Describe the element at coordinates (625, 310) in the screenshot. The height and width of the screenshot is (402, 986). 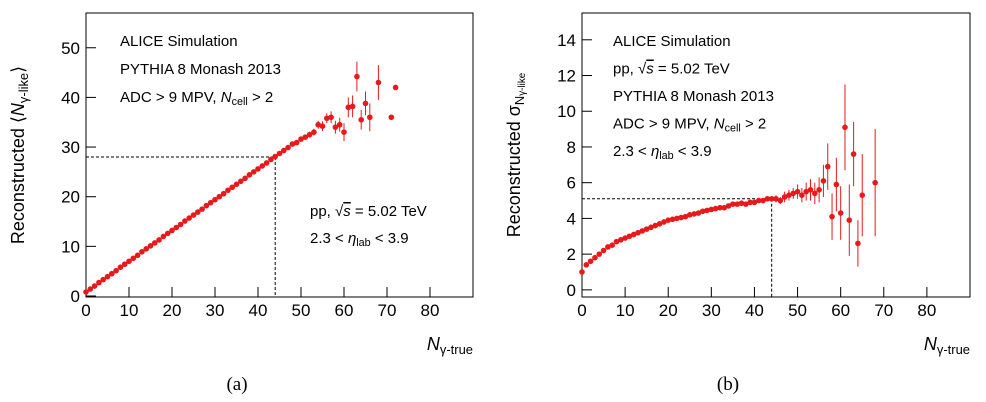
I see `x-tick-label: 10` at that location.